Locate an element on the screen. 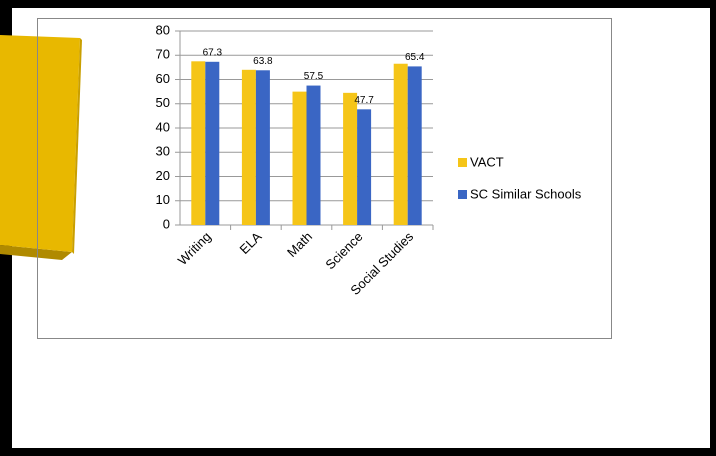  data-label: 65.4 is located at coordinates (415, 57).